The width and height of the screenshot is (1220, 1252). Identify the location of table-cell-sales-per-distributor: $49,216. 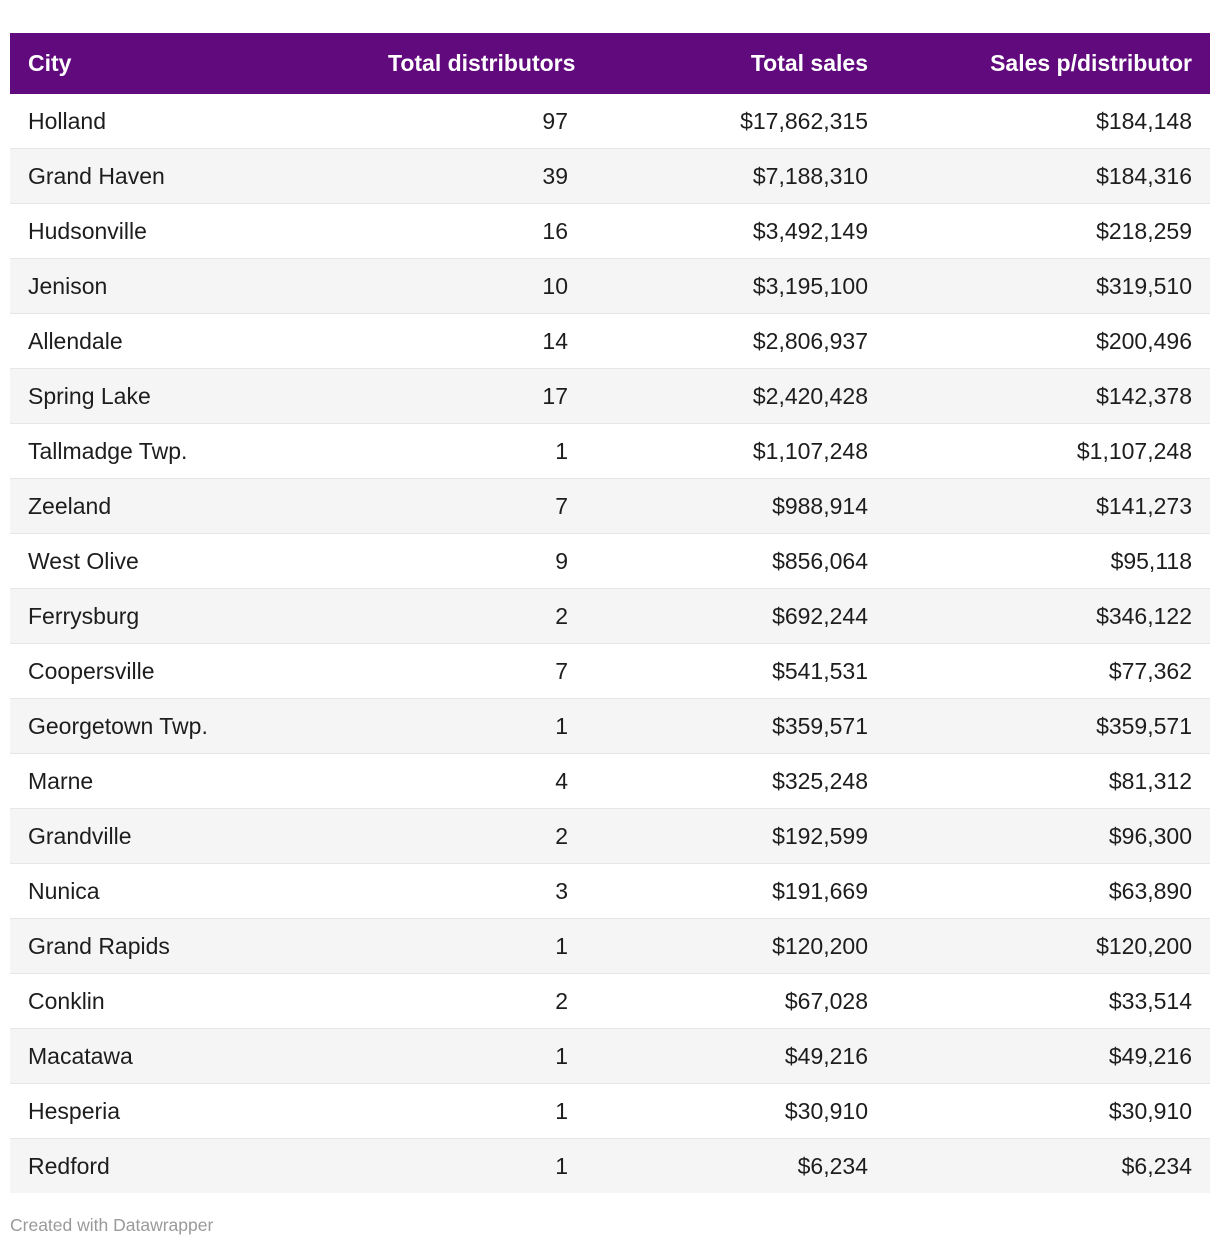
(1048, 1056).